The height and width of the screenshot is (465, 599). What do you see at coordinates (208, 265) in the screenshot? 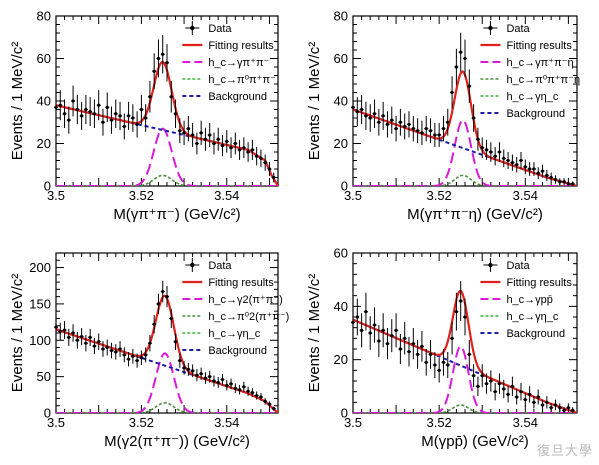
I see `legend-item: Data` at bounding box center [208, 265].